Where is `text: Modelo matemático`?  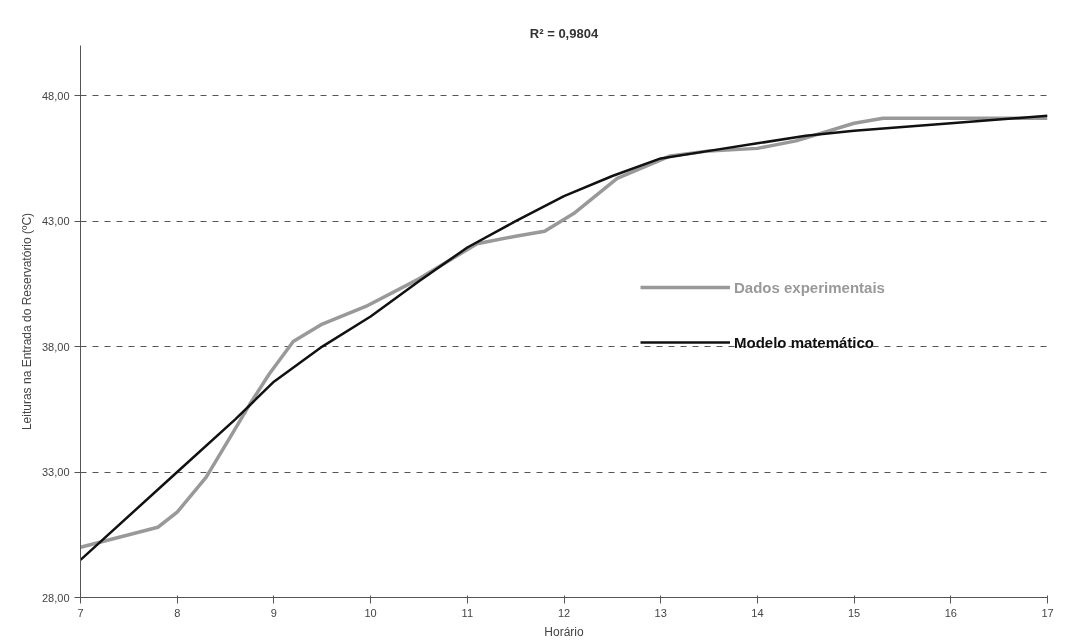
text: Modelo matemático is located at coordinates (804, 342).